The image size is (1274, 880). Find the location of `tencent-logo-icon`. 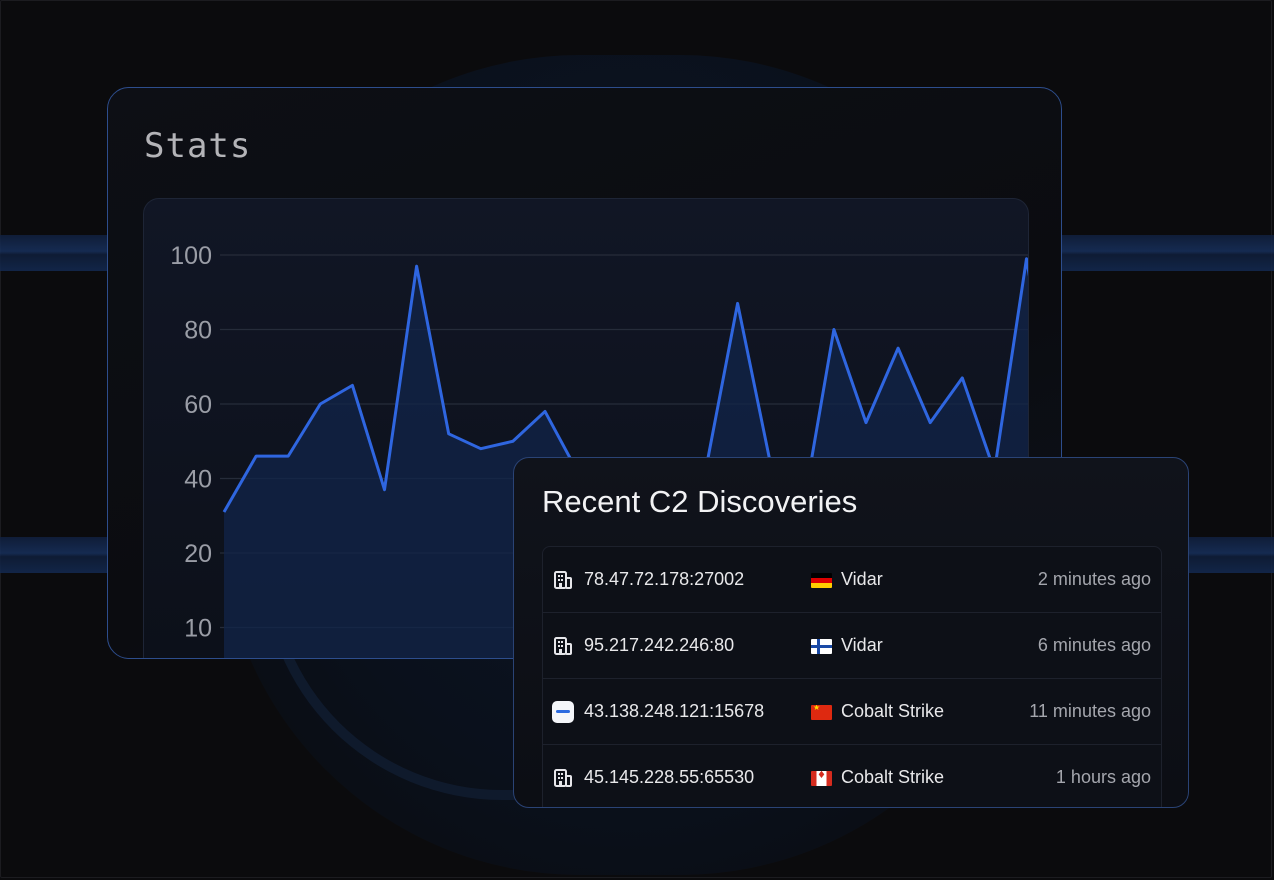

tencent-logo-icon is located at coordinates (563, 712).